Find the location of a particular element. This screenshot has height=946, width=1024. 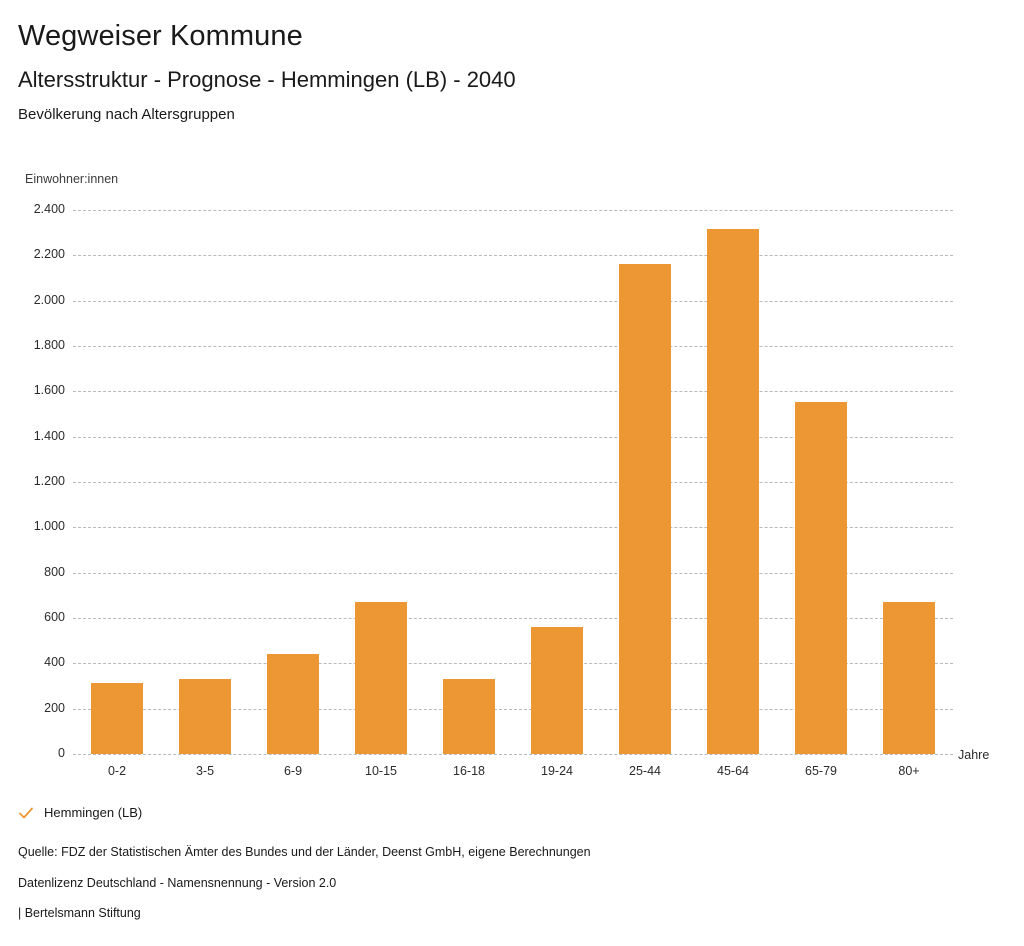

legend-item-label: Hemmingen (LB) is located at coordinates (93, 812).